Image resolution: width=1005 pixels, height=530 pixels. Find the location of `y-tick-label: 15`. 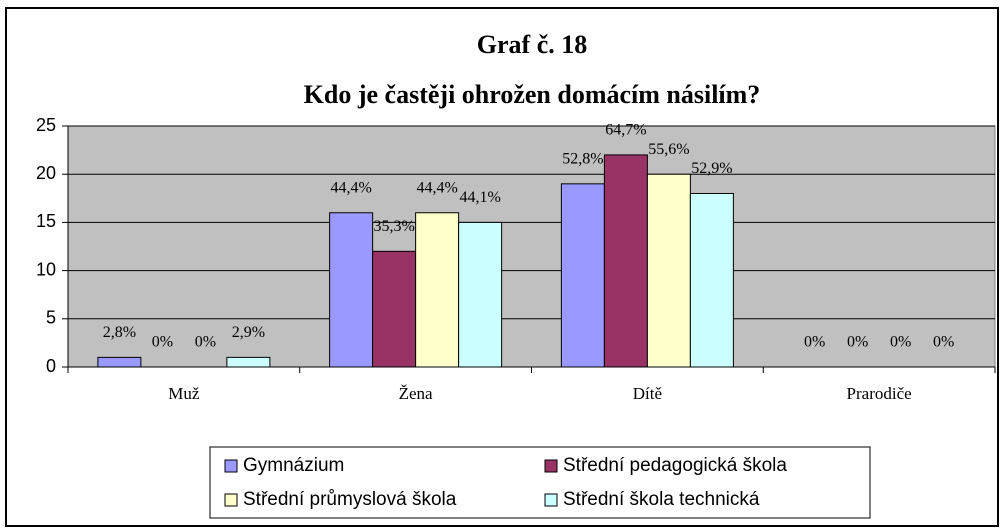

y-tick-label: 15 is located at coordinates (46, 221).